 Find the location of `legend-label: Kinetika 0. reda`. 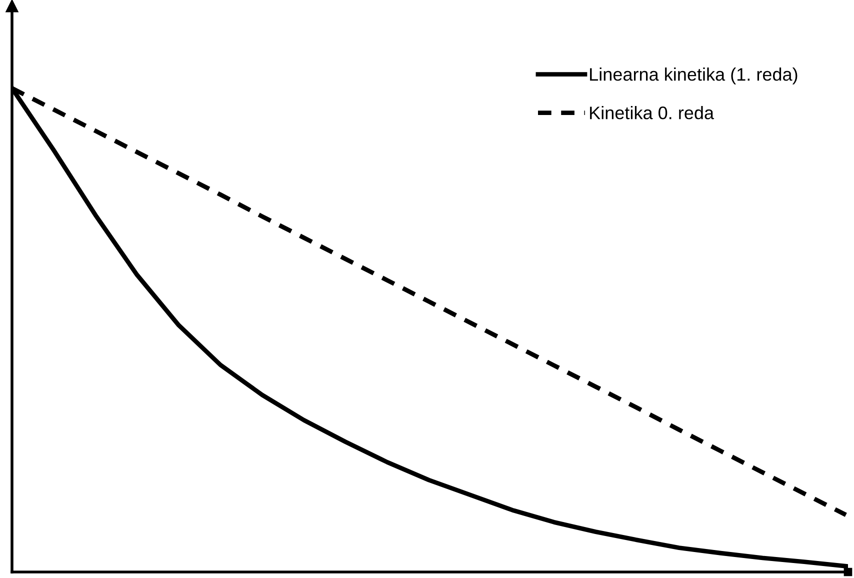

legend-label: Kinetika 0. reda is located at coordinates (652, 113).